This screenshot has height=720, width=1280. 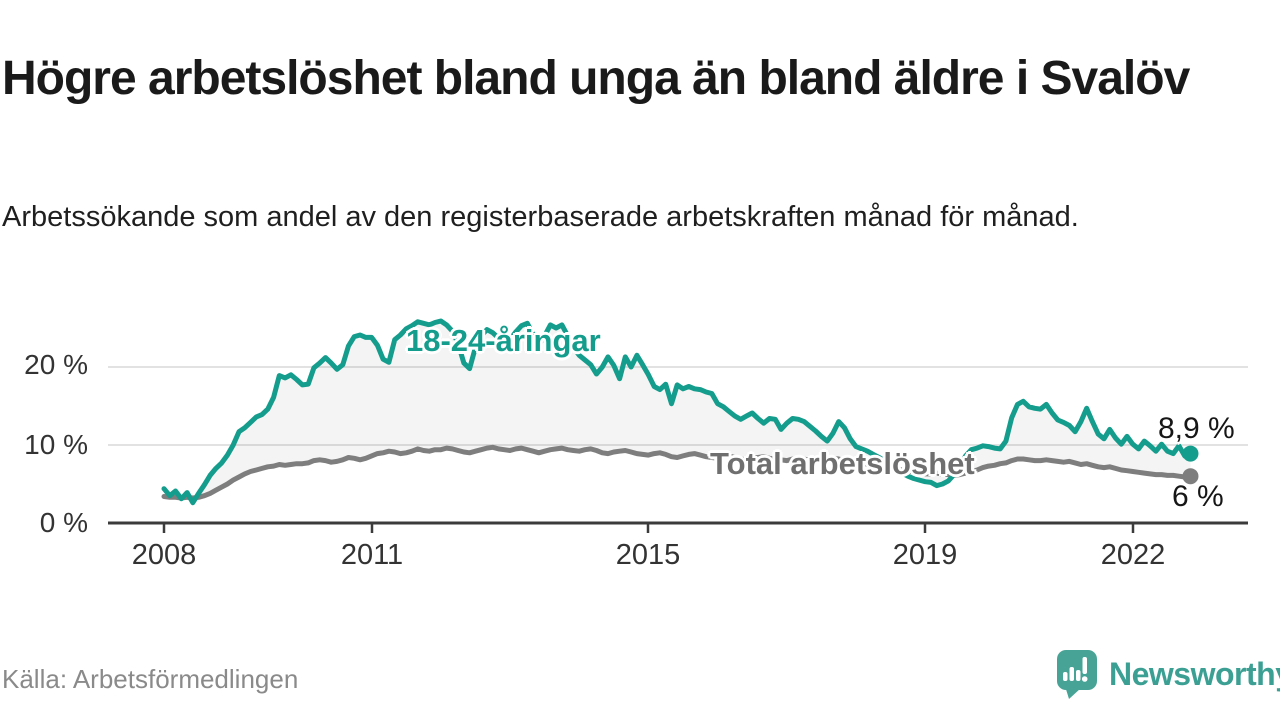 I want to click on x-tick-2008: 2008, so click(x=164, y=555).